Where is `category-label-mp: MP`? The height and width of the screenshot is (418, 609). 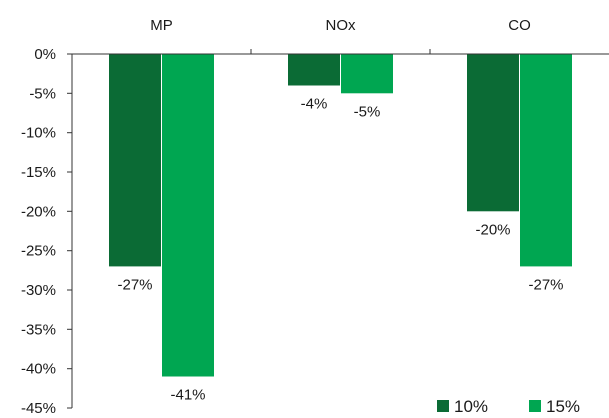 category-label-mp: MP is located at coordinates (161, 25).